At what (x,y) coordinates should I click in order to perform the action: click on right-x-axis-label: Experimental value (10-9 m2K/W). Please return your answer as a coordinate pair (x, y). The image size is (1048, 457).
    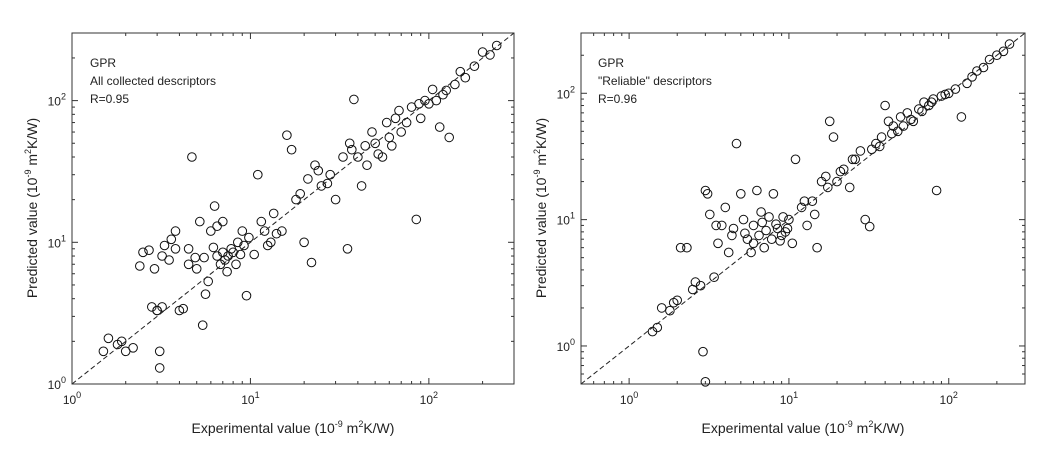
    Looking at the image, I should click on (803, 427).